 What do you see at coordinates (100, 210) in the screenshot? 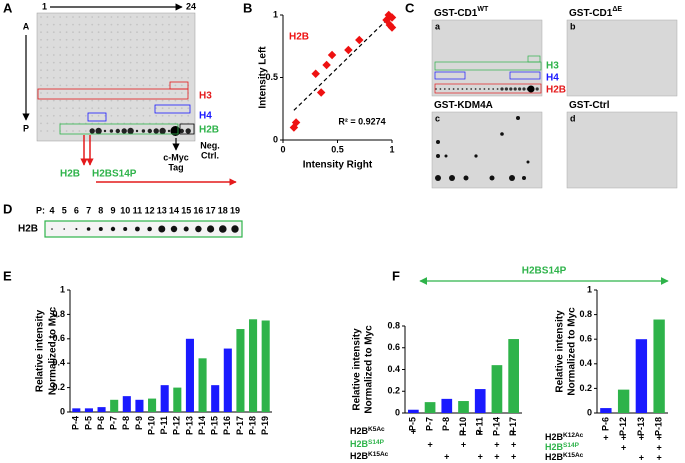
I see `d-number: 8` at bounding box center [100, 210].